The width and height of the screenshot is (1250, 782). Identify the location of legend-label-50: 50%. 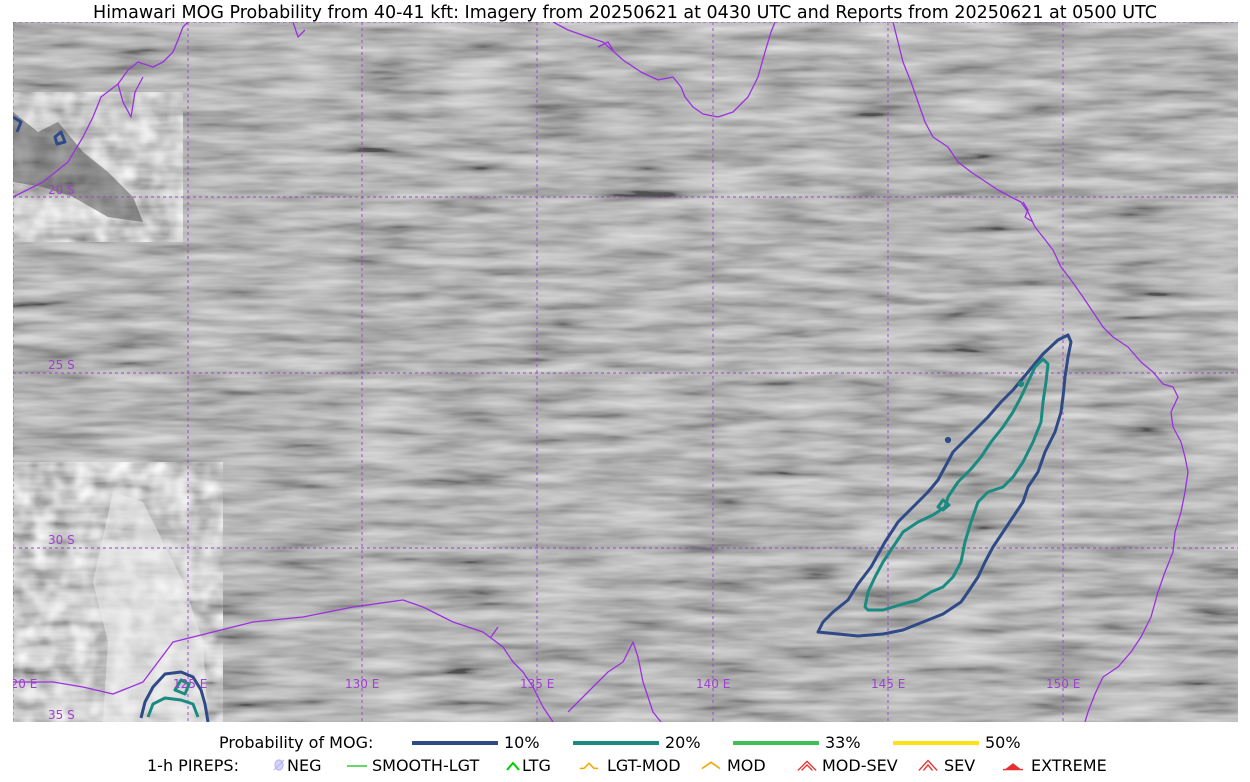
(1003, 742).